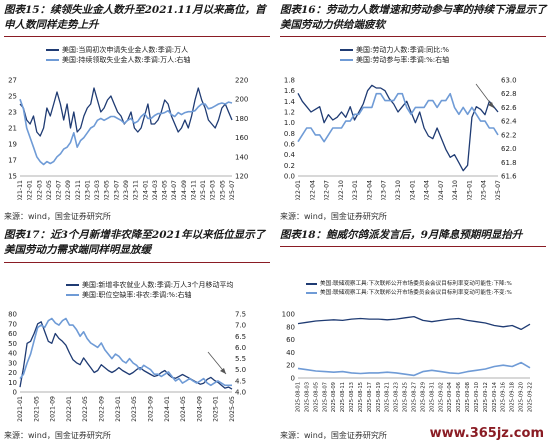  Describe the element at coordinates (509, 94) in the screenshot. I see `y-right-tick-label: 62.8` at that location.